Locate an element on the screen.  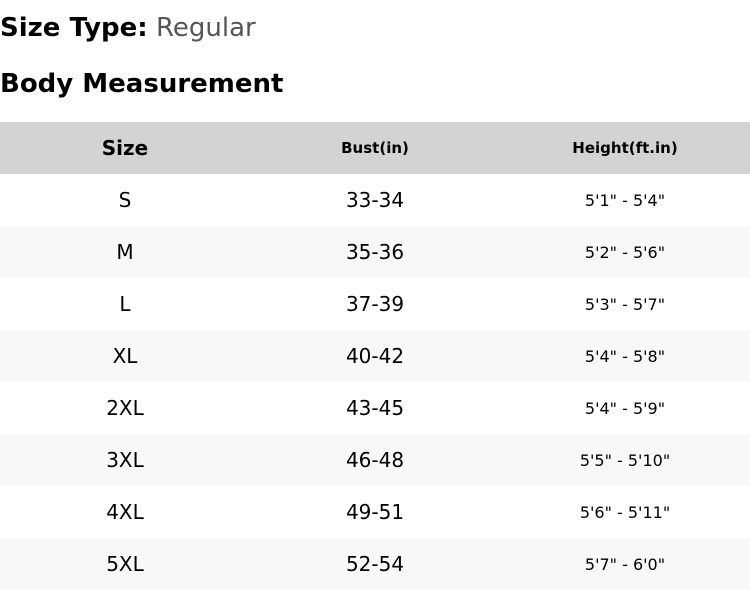
cell-bust: 46-48 is located at coordinates (375, 460).